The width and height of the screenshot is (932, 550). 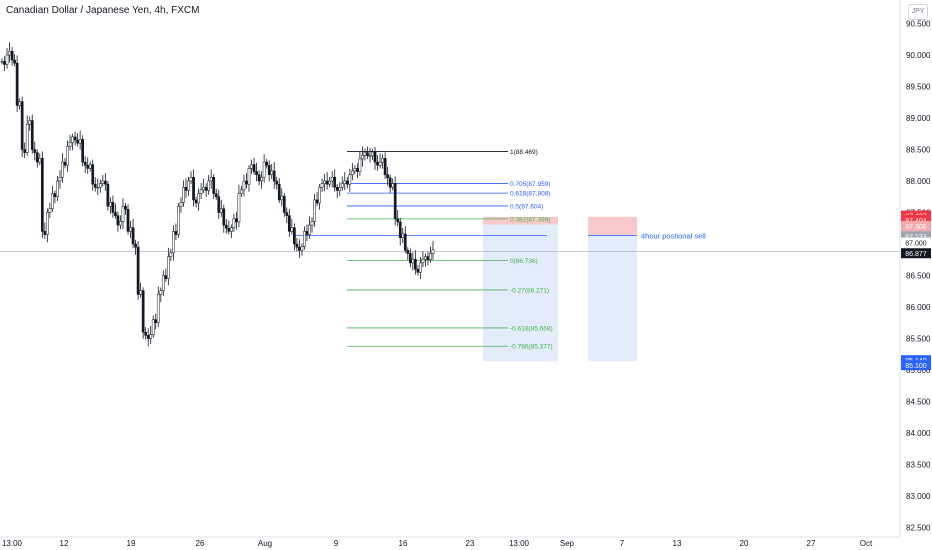 I want to click on y-tick-label: 82.500, so click(x=918, y=528).